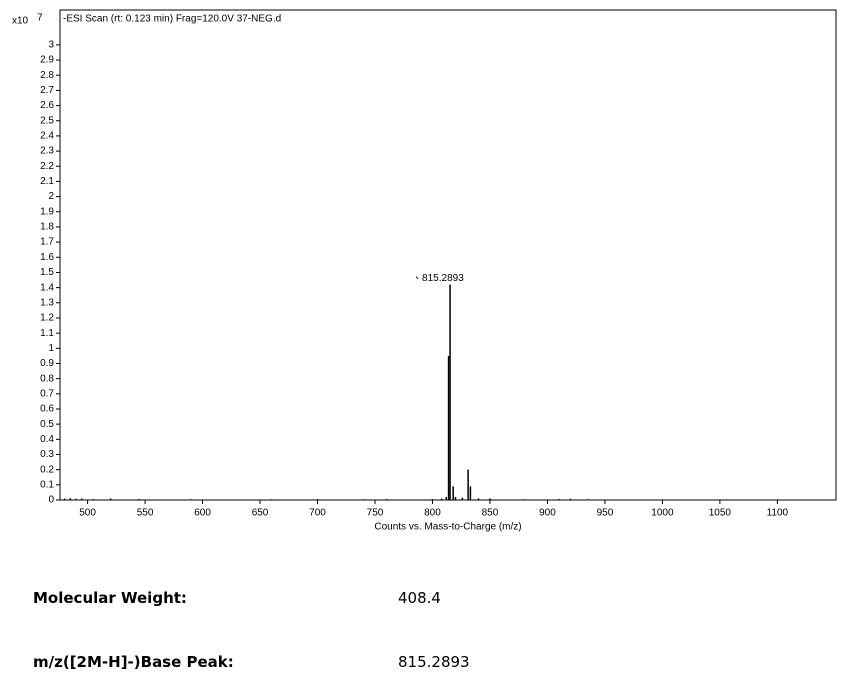  What do you see at coordinates (47, 272) in the screenshot?
I see `y-tick-label: 1.5` at bounding box center [47, 272].